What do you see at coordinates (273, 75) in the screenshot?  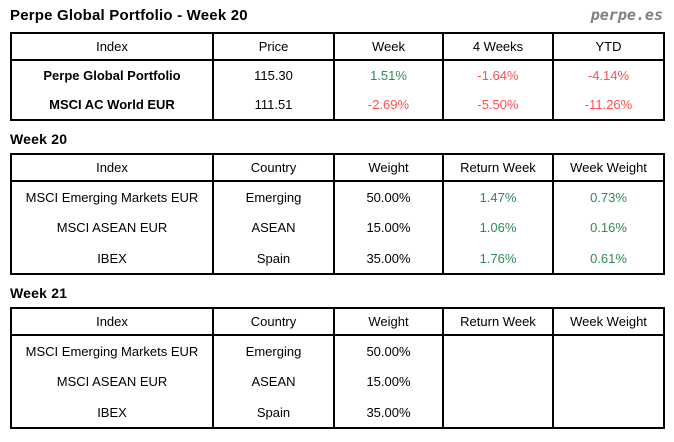 I see `price-cell: 115.30` at bounding box center [273, 75].